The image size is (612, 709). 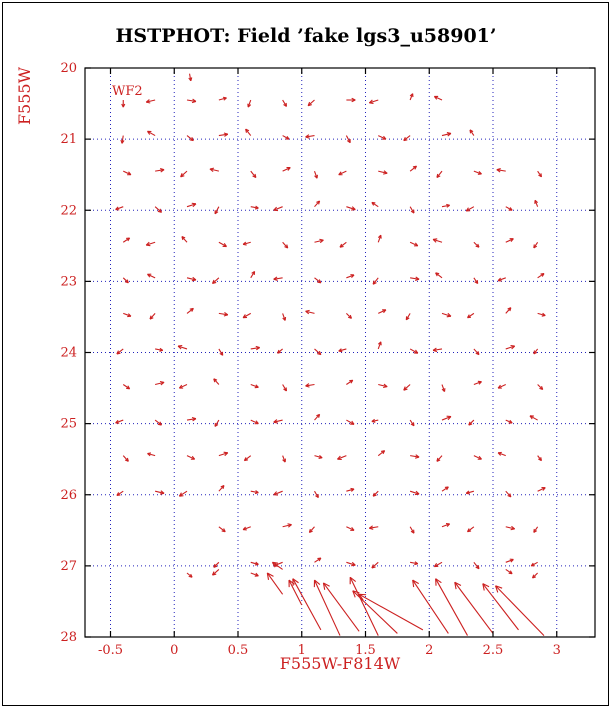 What do you see at coordinates (238, 650) in the screenshot?
I see `x-tick-label: 0.5` at bounding box center [238, 650].